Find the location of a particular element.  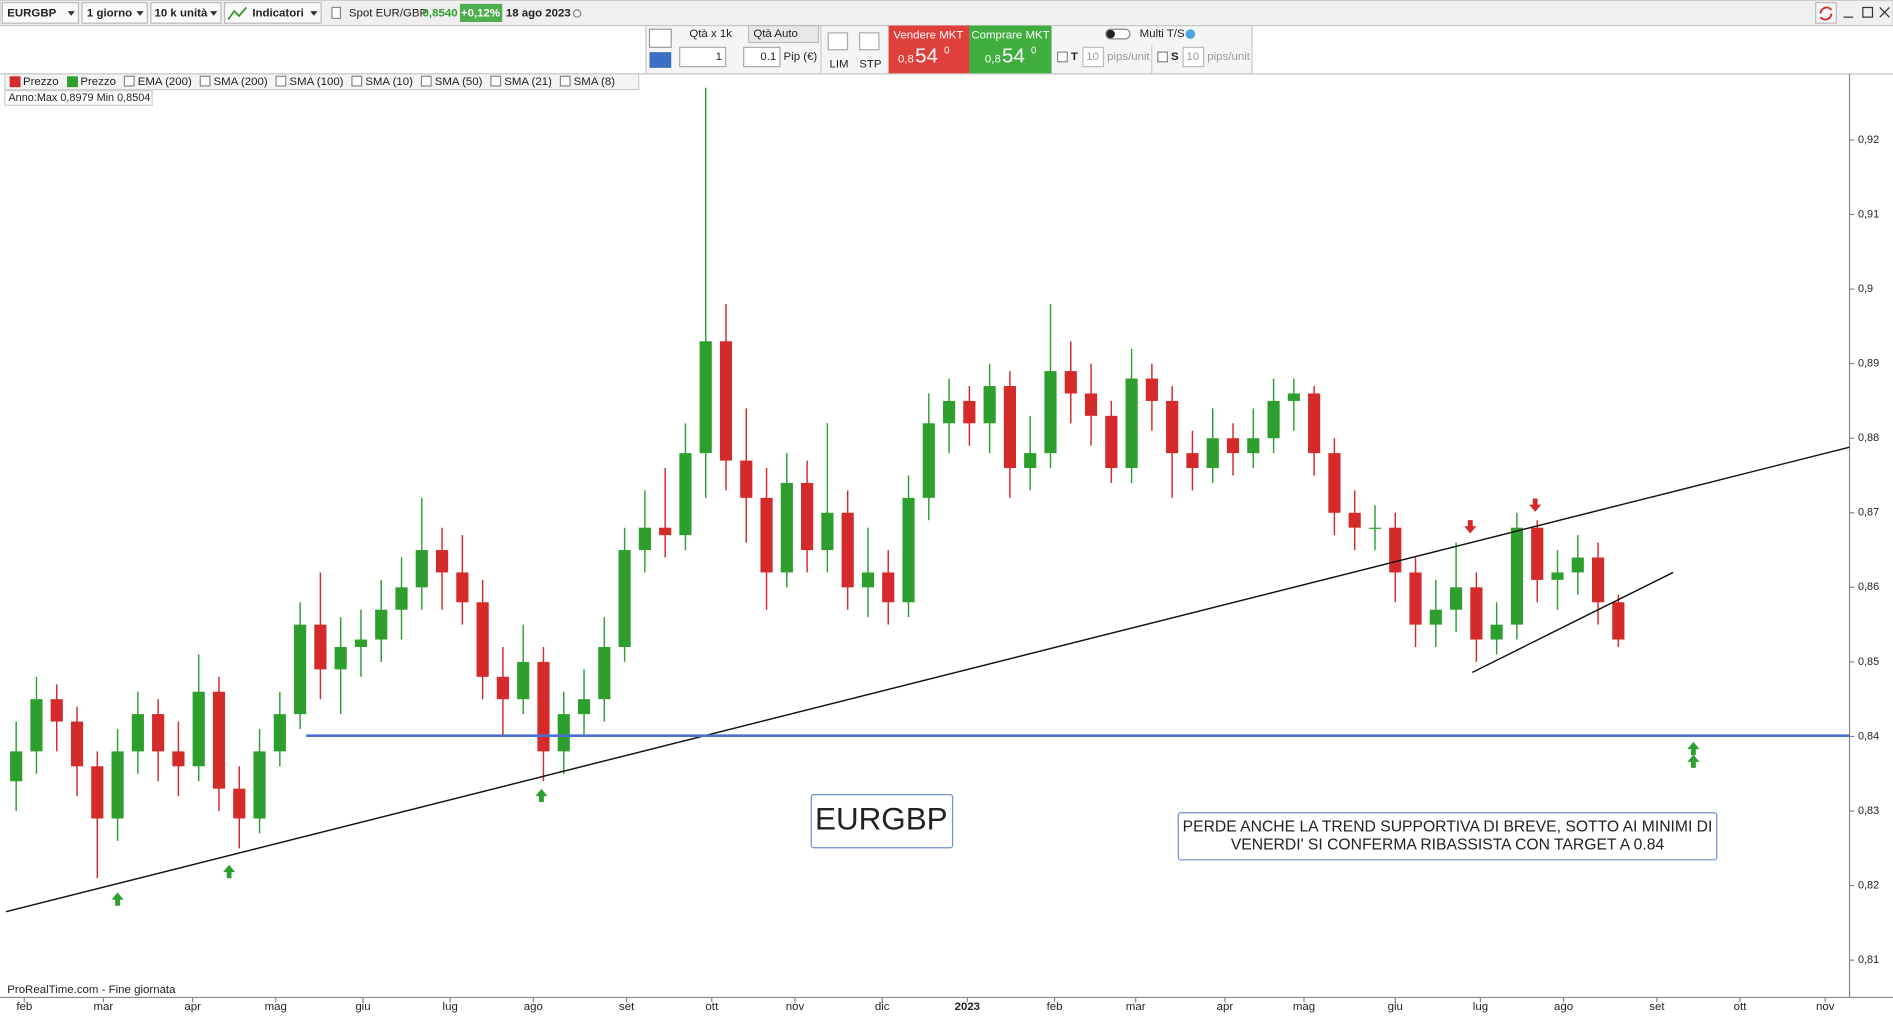

x-tick-label: ago is located at coordinates (533, 1007).